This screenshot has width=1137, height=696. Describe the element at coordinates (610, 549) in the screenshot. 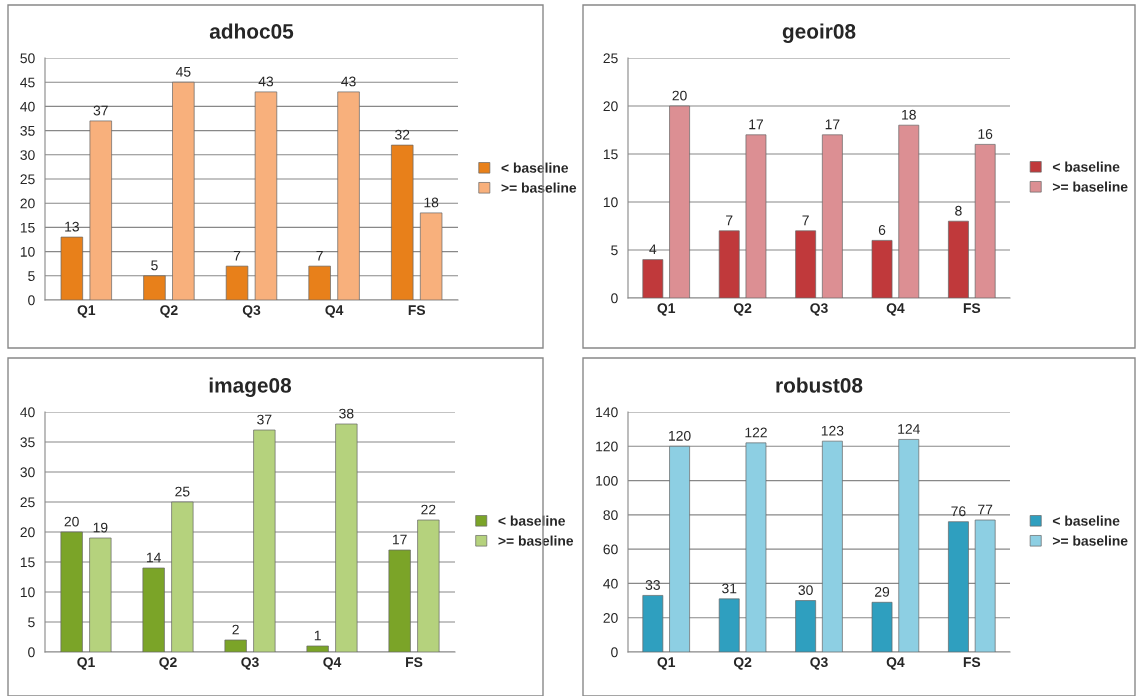

I see `y-tick-label: 60` at that location.